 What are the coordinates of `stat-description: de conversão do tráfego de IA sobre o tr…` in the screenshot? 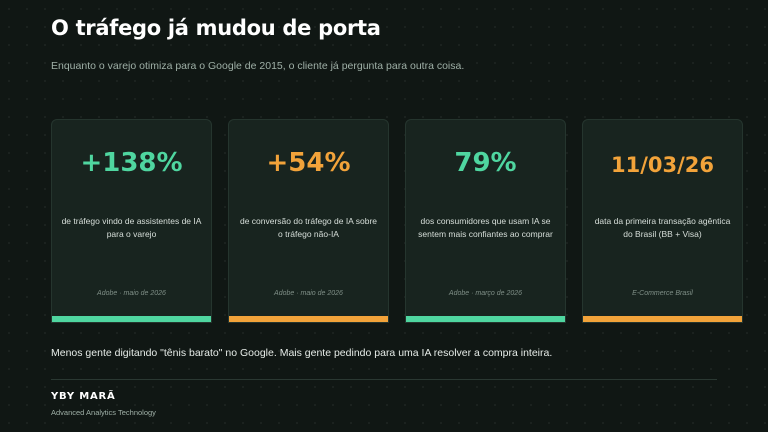 It's located at (308, 227).